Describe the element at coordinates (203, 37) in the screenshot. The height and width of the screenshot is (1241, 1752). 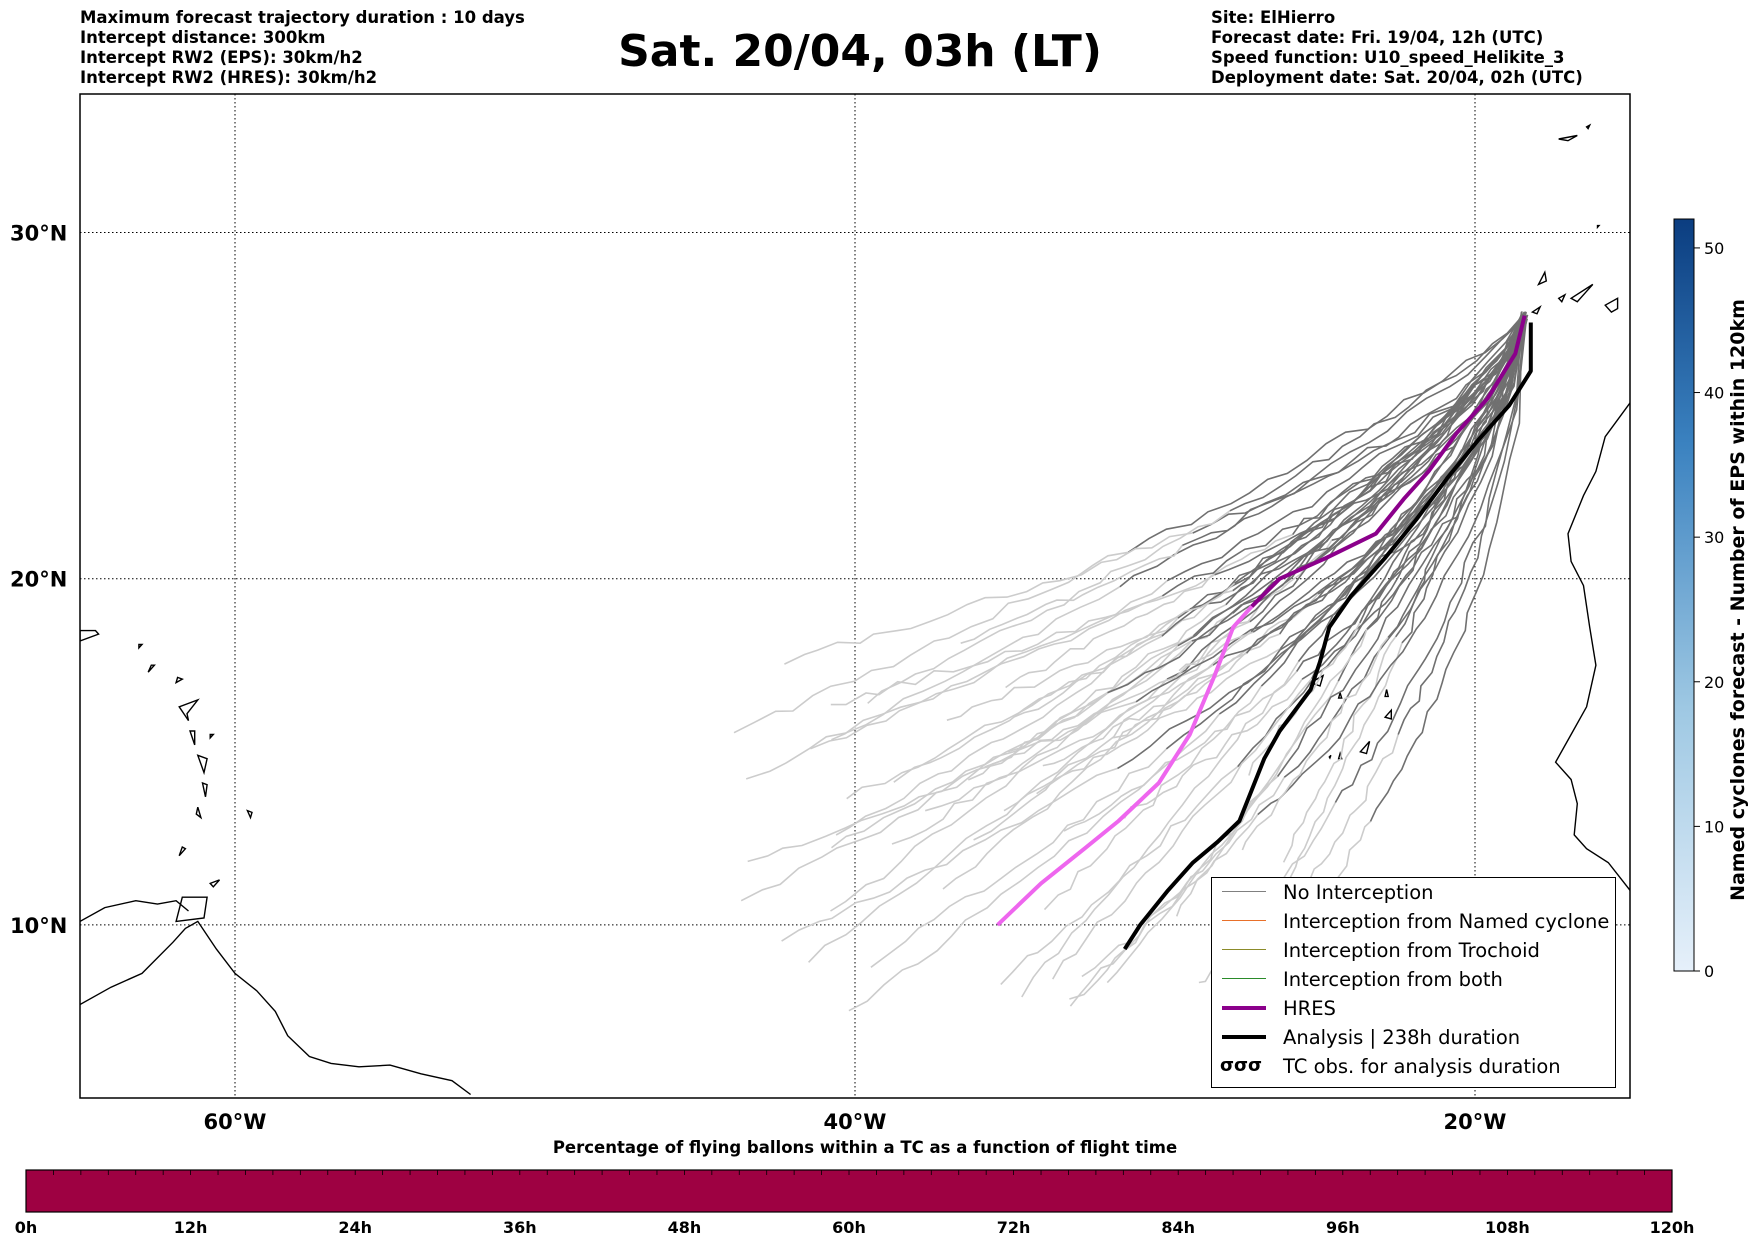
I see `info-intercept-distance: Intercept distance: 300km` at that location.